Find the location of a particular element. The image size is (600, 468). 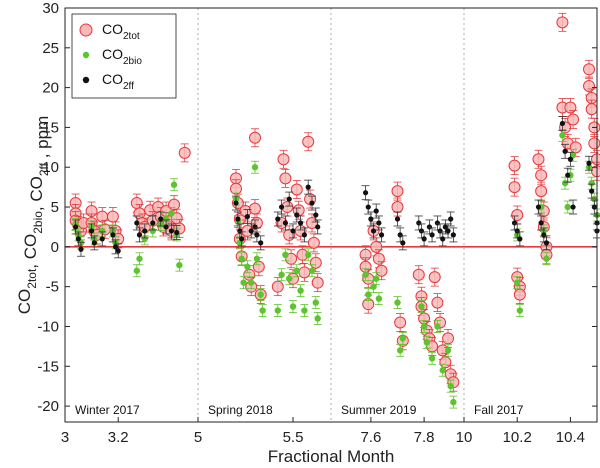

y-tick-label: -20 is located at coordinates (48, 406).